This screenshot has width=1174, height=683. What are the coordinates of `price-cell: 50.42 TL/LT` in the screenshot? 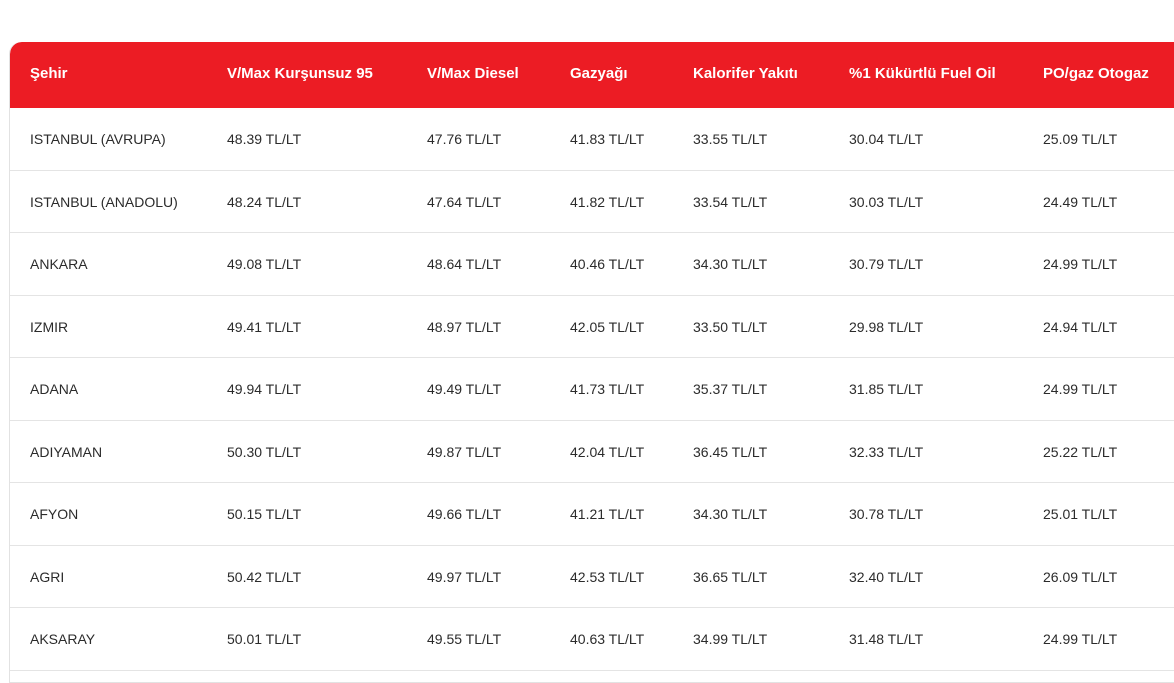 It's located at (264, 576).